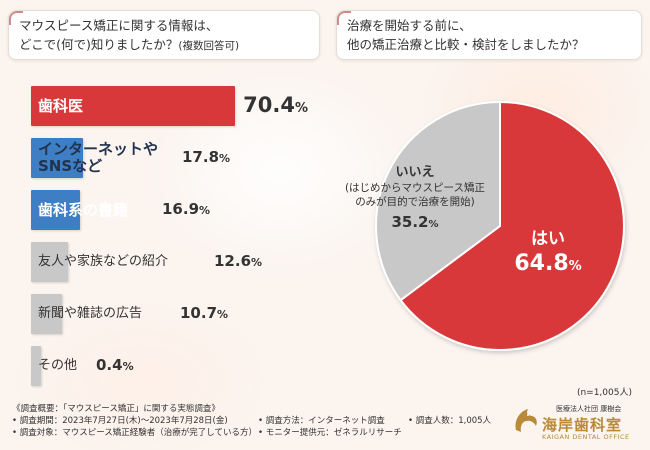 This screenshot has height=450, width=650. What do you see at coordinates (489, 35) in the screenshot?
I see `right-question-box: 治療を開始する前に、 他の矯正治療と比較・検討をしましたか？` at bounding box center [489, 35].